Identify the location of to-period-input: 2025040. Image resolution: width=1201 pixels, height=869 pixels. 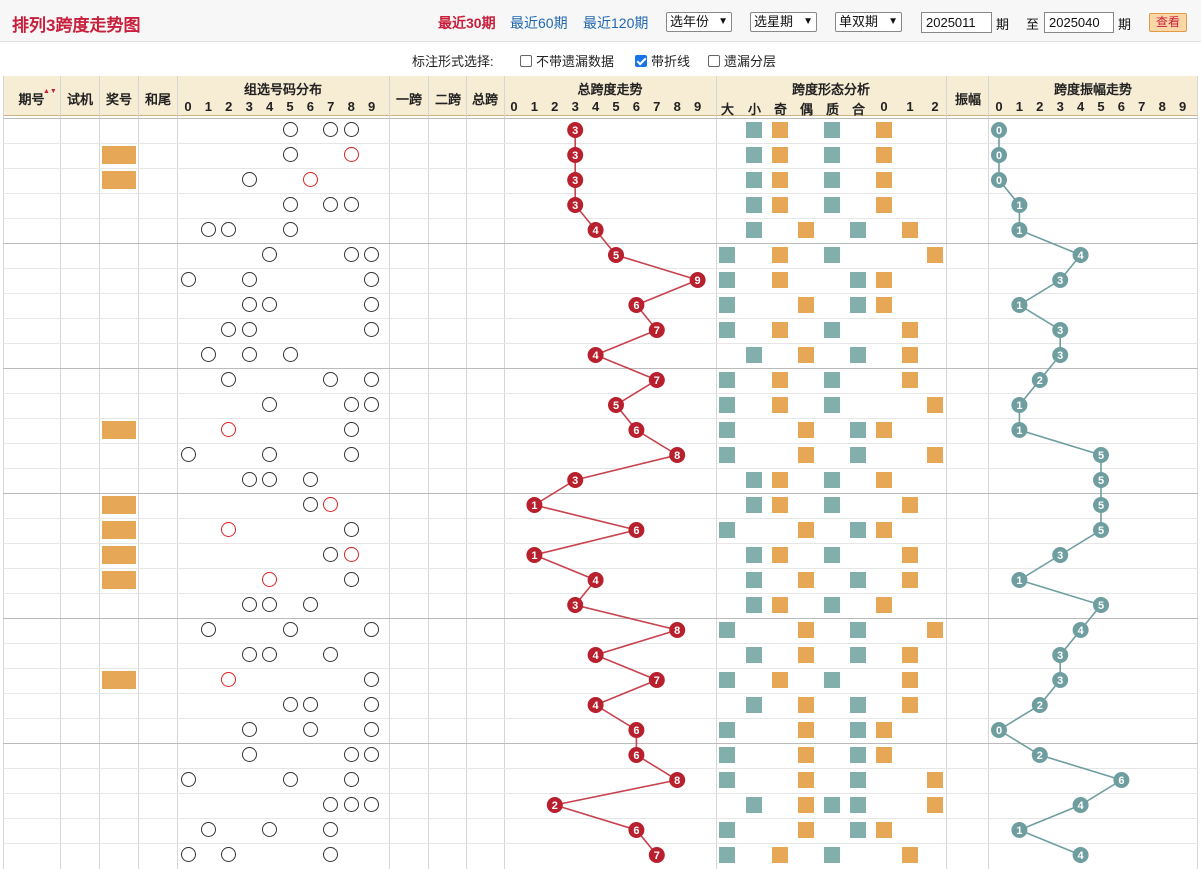
(1079, 22).